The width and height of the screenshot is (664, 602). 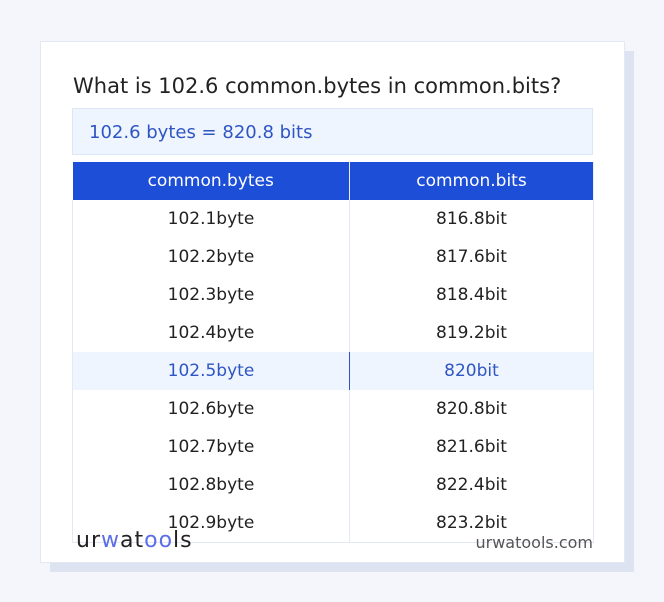 I want to click on urwatools-logo: urwatools, so click(x=134, y=540).